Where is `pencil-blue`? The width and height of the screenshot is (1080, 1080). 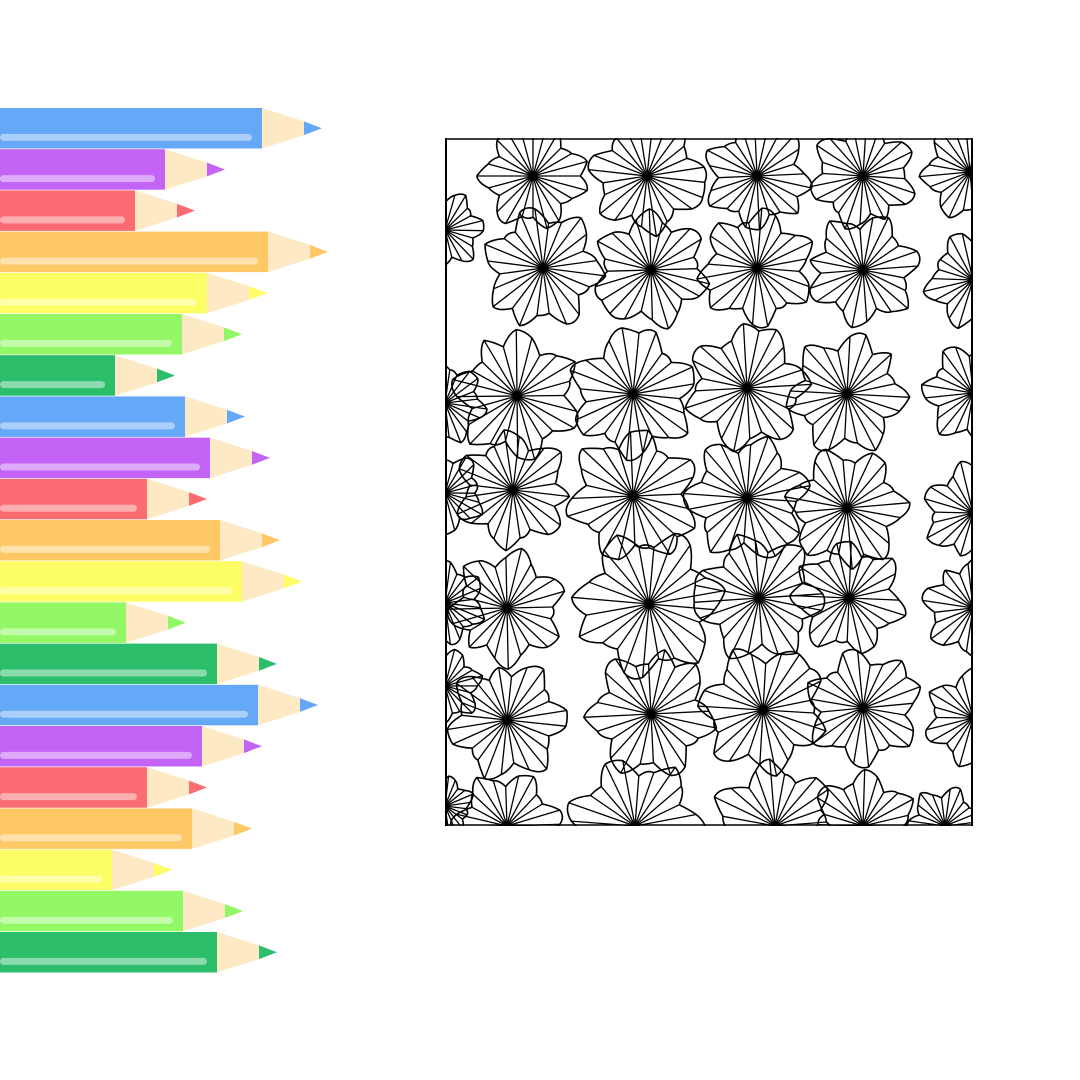
pencil-blue is located at coordinates (122, 416).